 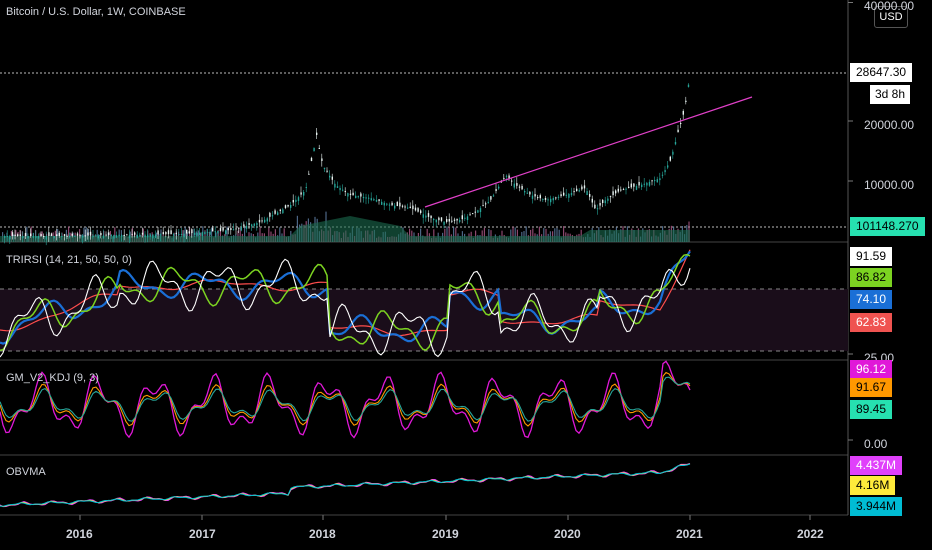 What do you see at coordinates (891, 17) in the screenshot?
I see `currency-button: USD` at bounding box center [891, 17].